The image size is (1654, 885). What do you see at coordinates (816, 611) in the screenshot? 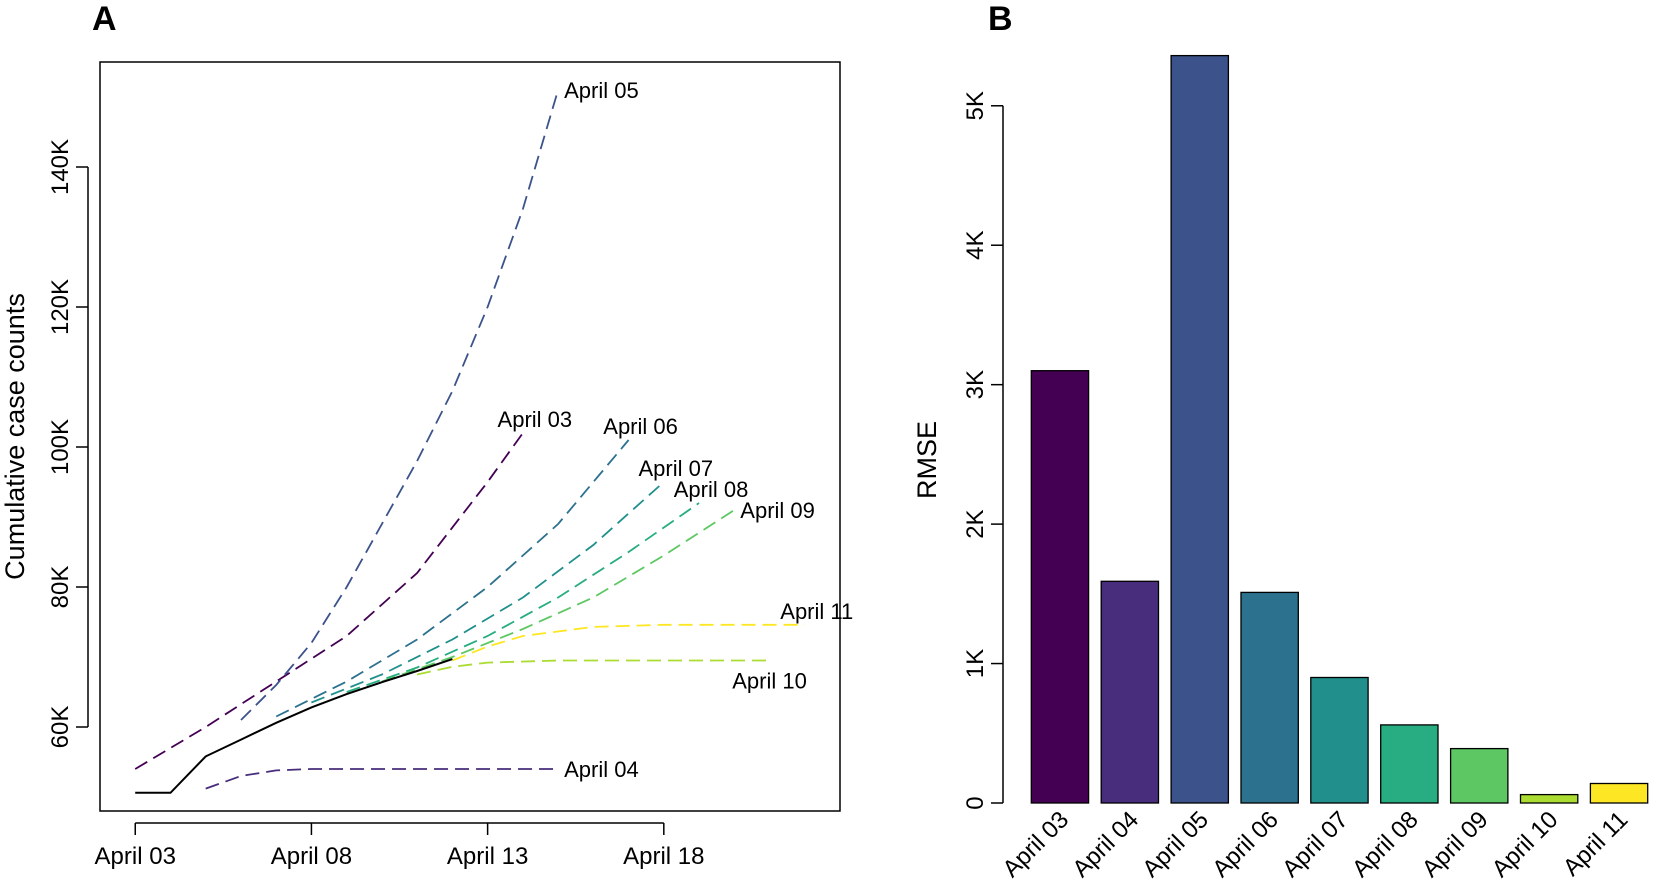
I see `series-label-april-11: April 11` at bounding box center [816, 611].